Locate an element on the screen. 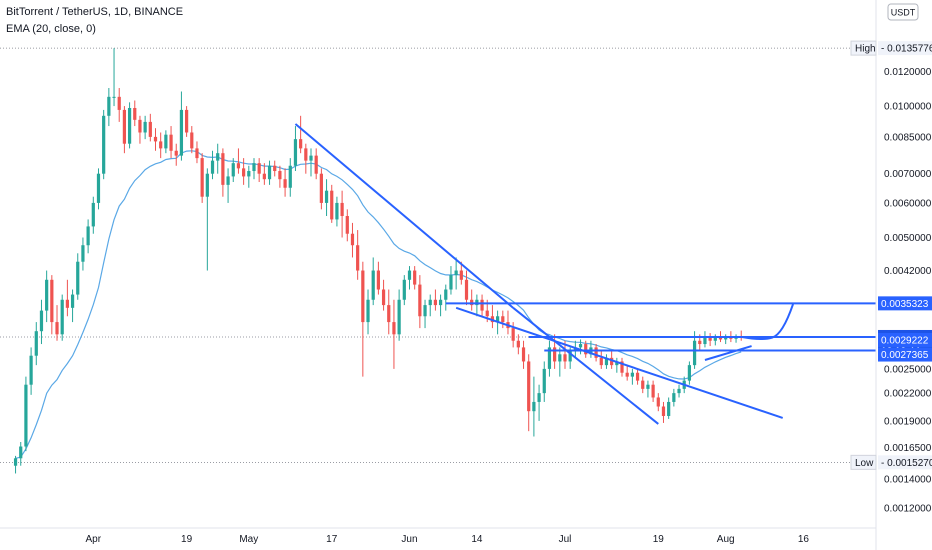 The height and width of the screenshot is (550, 932). currency-badge-label: USDT is located at coordinates (903, 13).